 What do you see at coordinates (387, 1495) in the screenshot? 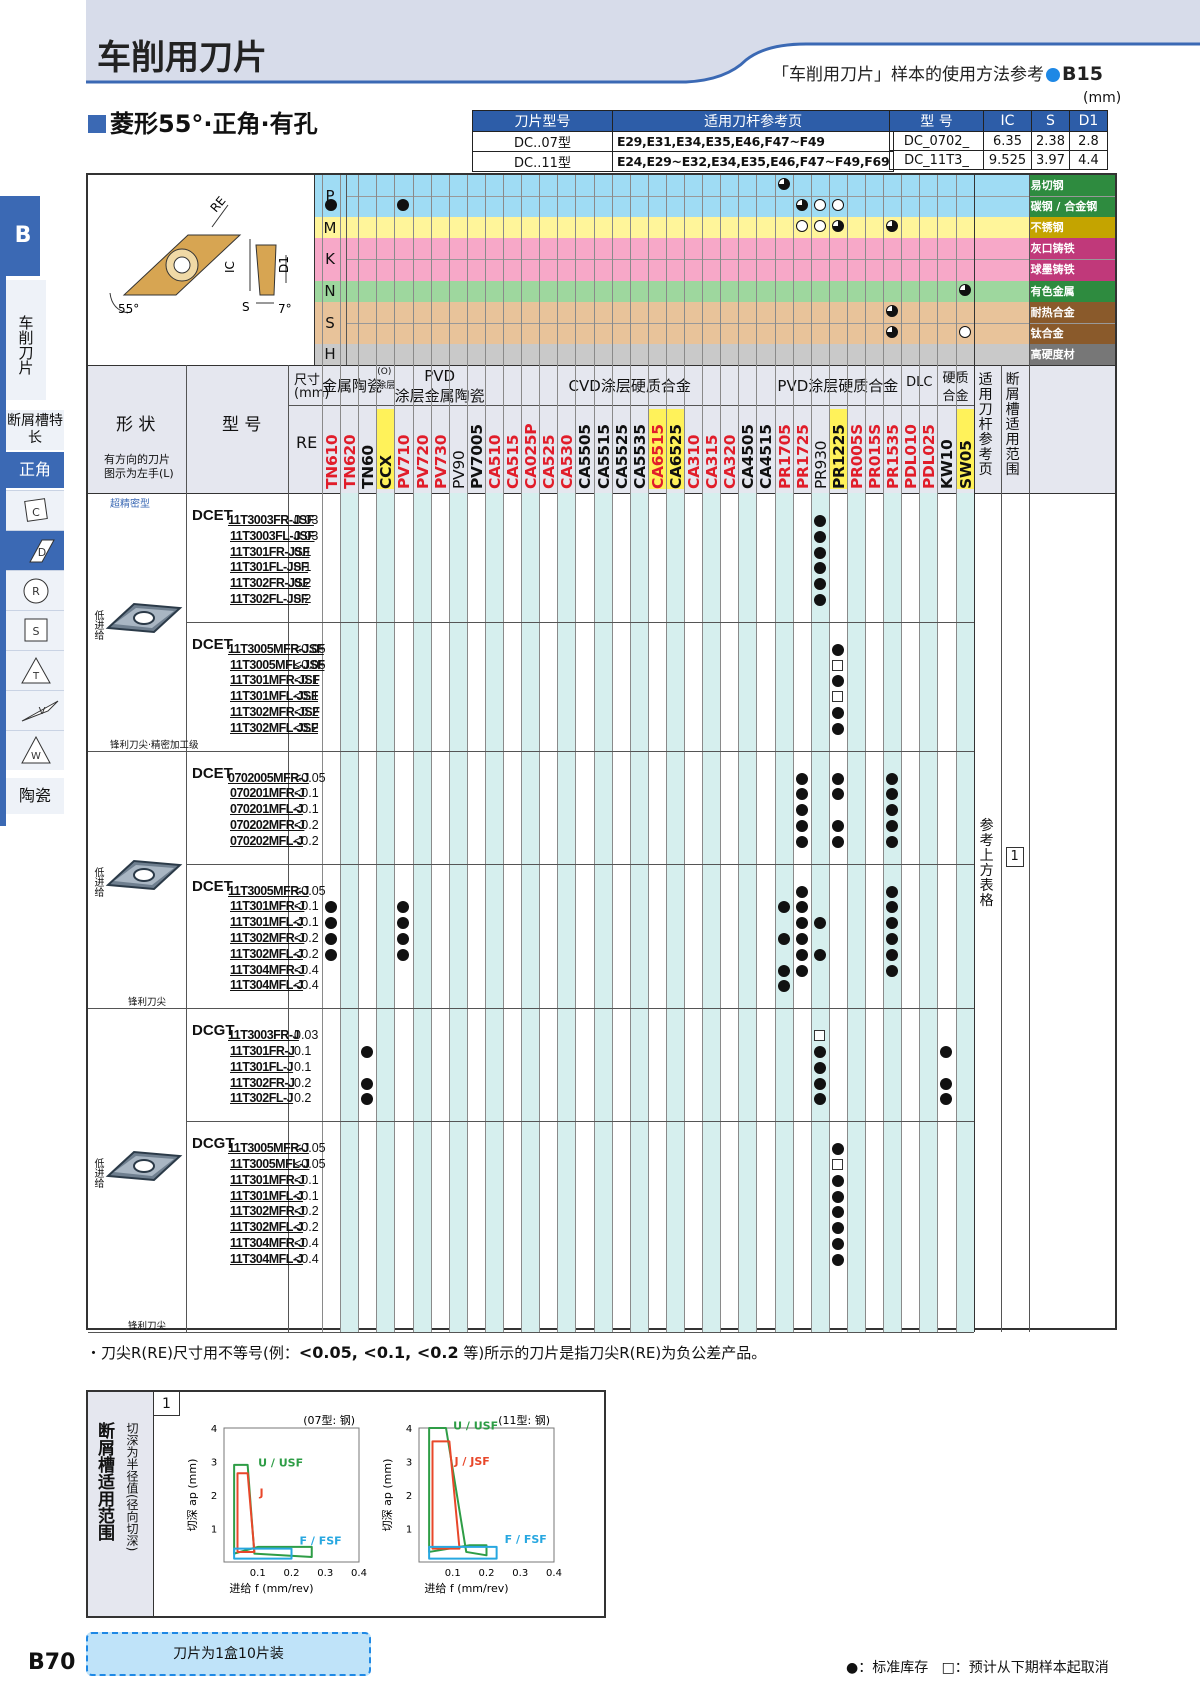
I see `y-axis-label: 切深 ap (mm)` at bounding box center [387, 1495].